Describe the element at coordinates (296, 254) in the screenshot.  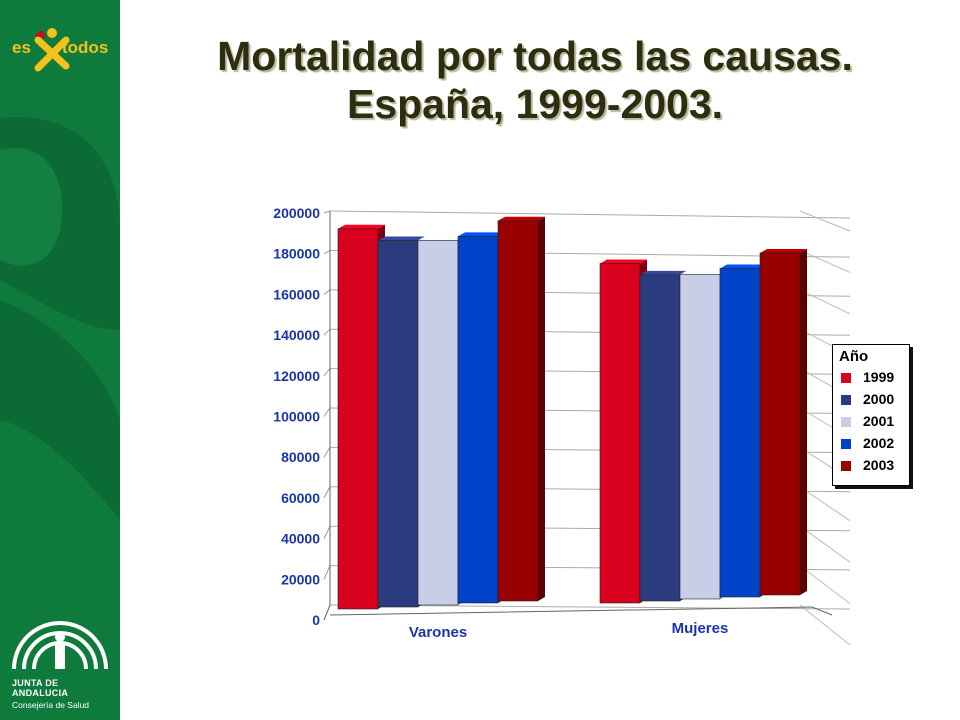
I see `y-tick-label: 180000` at that location.